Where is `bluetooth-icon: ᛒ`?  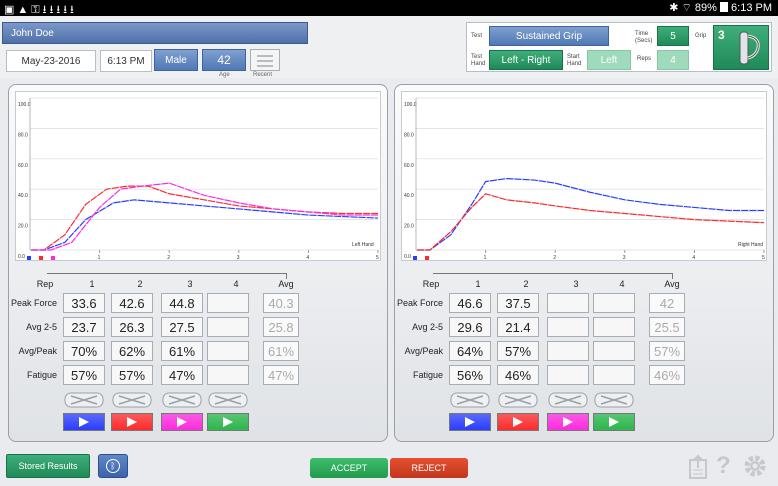 bluetooth-icon: ᛒ is located at coordinates (113, 466).